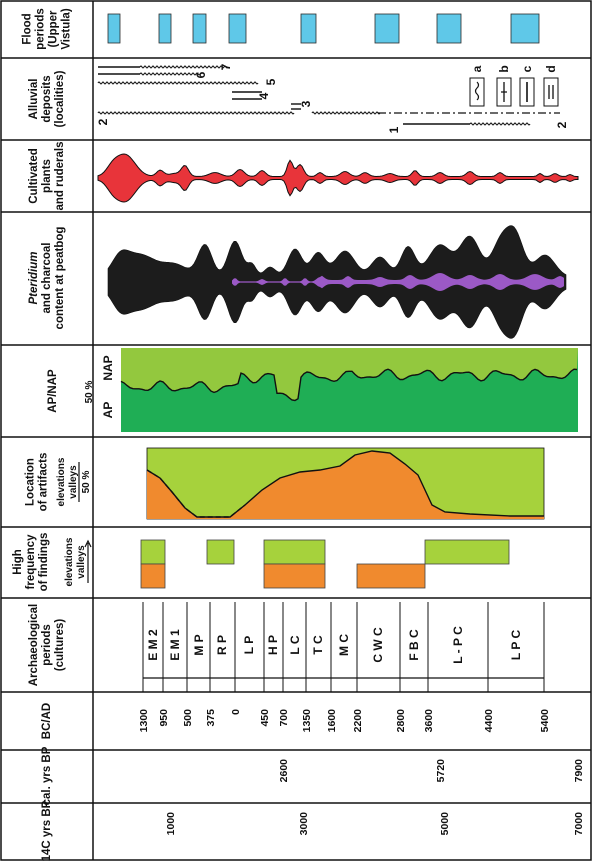 This screenshot has height=862, width=593. I want to click on cultivated-label-line: and ruderals, so click(60, 175).